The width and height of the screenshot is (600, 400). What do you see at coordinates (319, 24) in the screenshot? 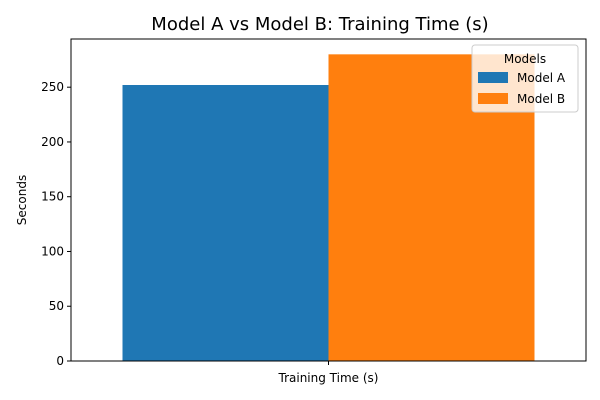
I see `chart-title: Model A vs Model B: Training Time (s)` at bounding box center [319, 24].